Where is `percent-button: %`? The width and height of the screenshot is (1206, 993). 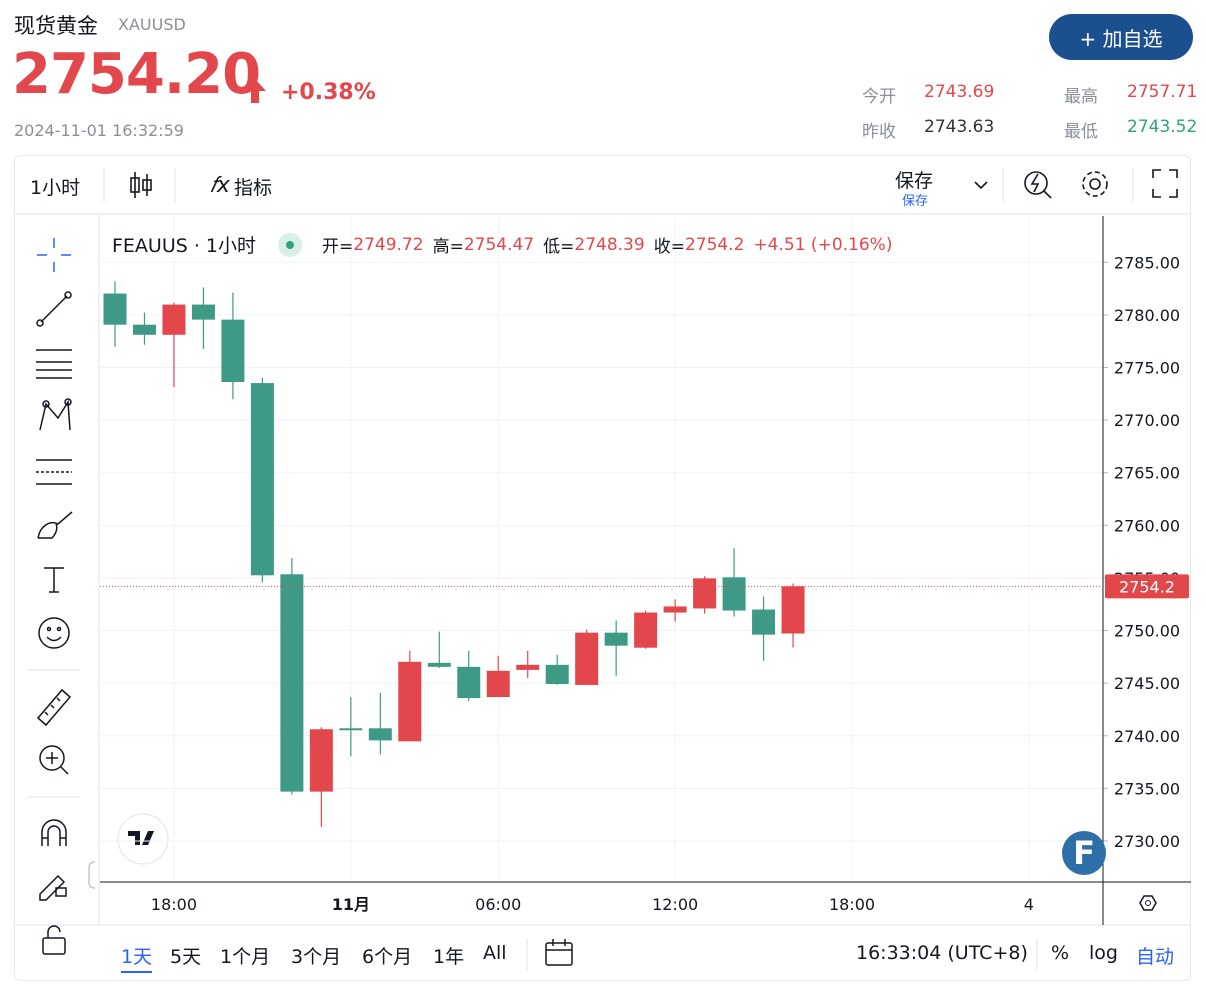 percent-button: % is located at coordinates (1060, 953).